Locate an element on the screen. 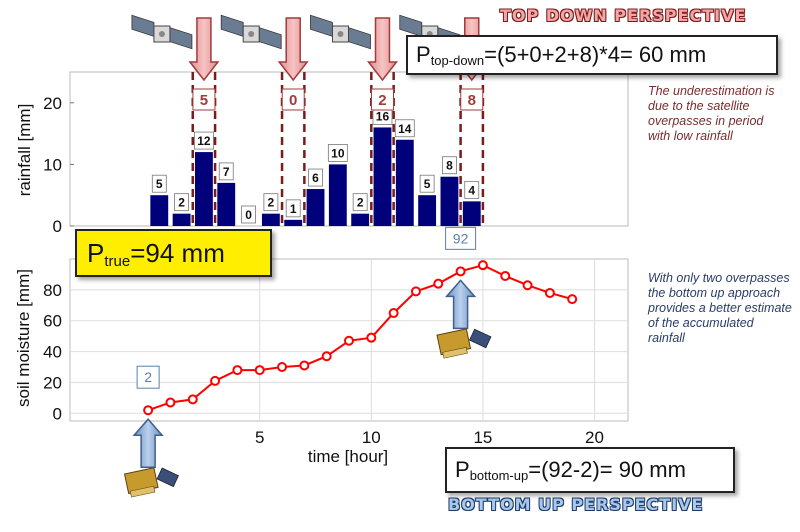  rainfall-y-tick-label: 10 is located at coordinates (52, 164).